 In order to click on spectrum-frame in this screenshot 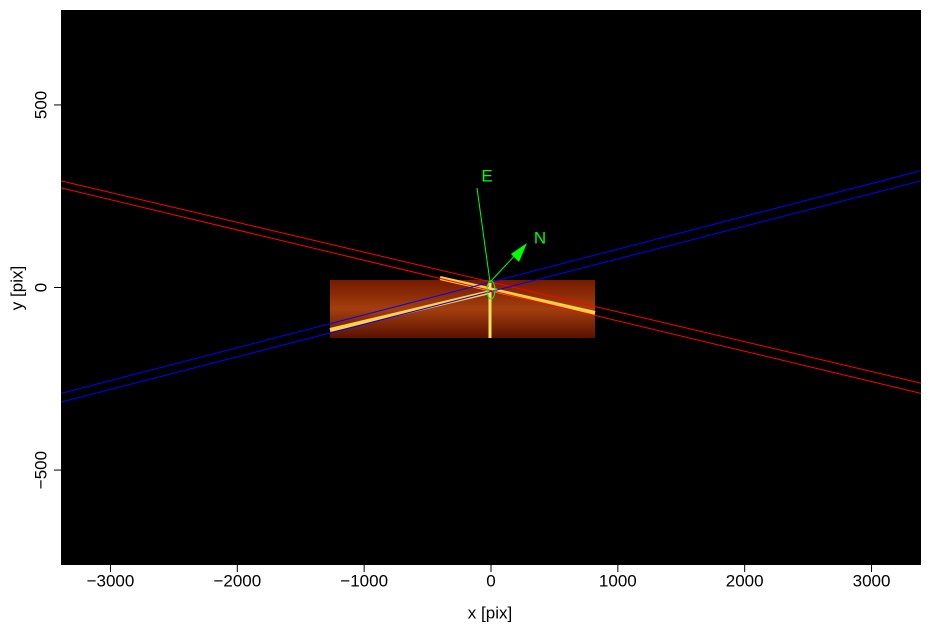, I will do `click(462, 309)`.